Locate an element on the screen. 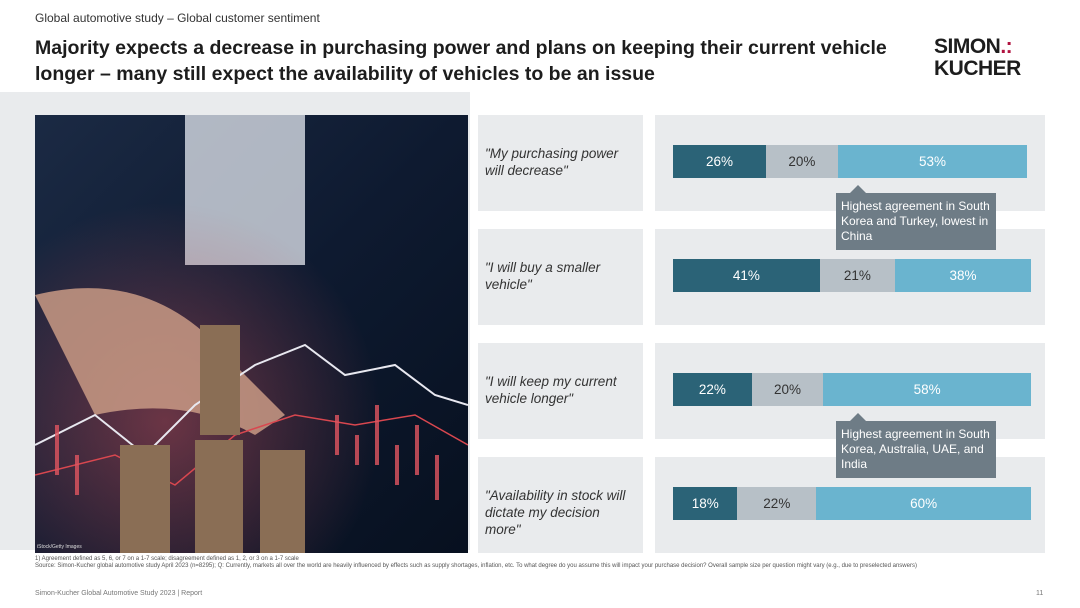 The height and width of the screenshot is (608, 1080). value-label: 58% is located at coordinates (927, 389).